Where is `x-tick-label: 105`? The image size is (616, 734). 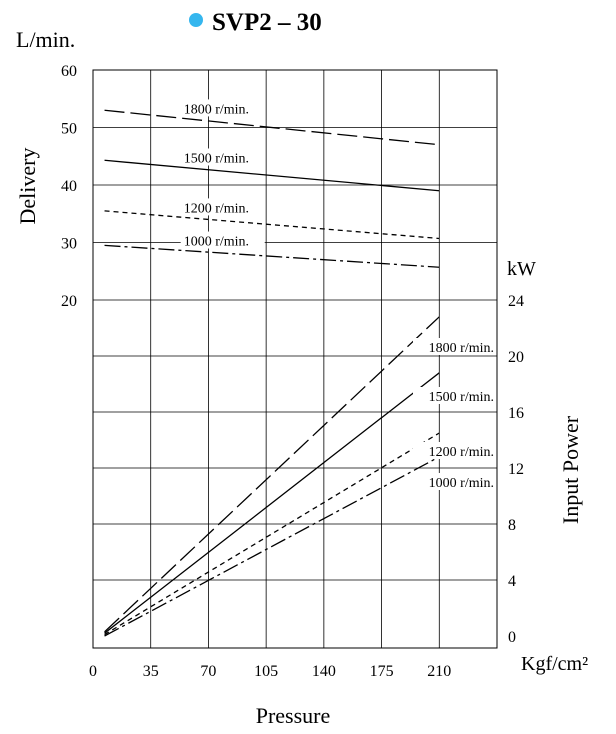
x-tick-label: 105 is located at coordinates (266, 671).